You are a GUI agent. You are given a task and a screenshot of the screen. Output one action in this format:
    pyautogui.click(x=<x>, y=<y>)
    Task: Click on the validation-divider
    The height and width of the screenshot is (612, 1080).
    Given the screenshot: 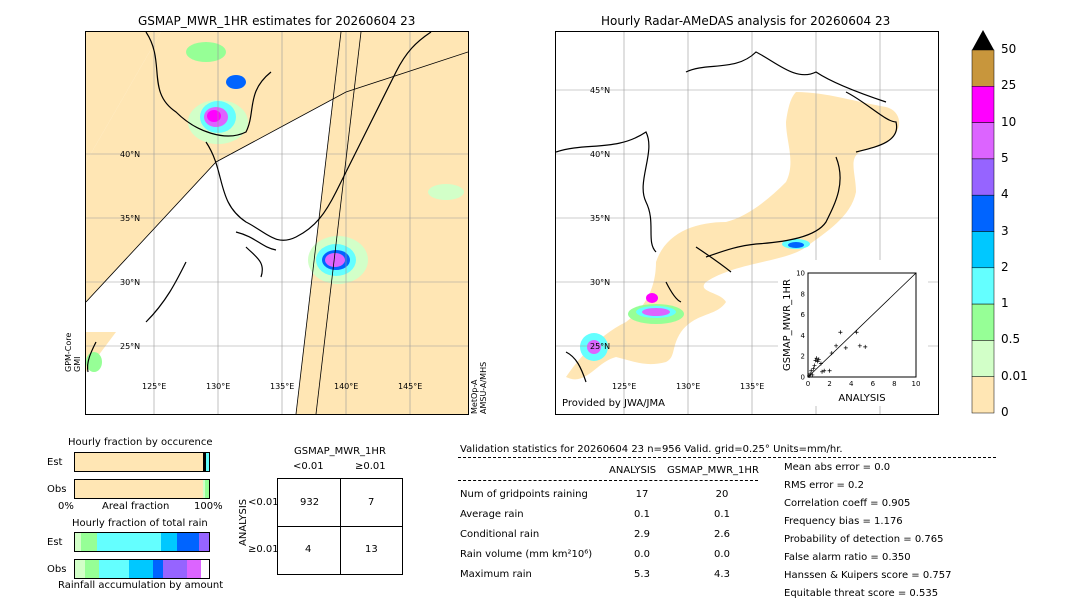 What is the action you would take?
    pyautogui.click(x=727, y=457)
    